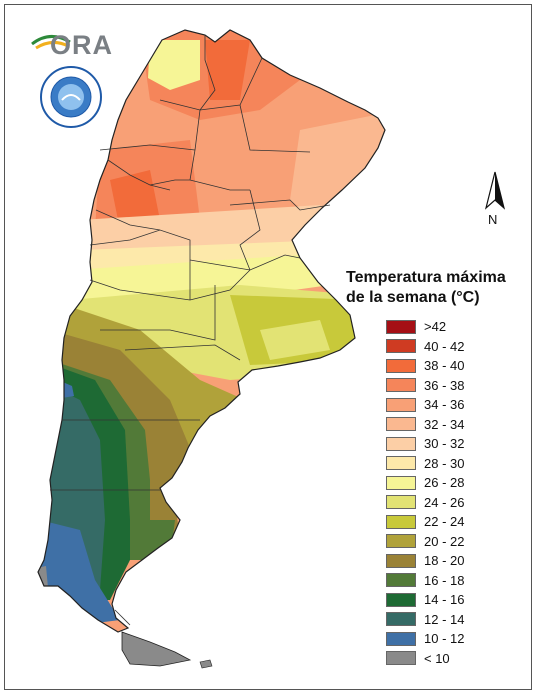 The image size is (538, 696). I want to click on legend-item: 26 - 28, so click(425, 483).